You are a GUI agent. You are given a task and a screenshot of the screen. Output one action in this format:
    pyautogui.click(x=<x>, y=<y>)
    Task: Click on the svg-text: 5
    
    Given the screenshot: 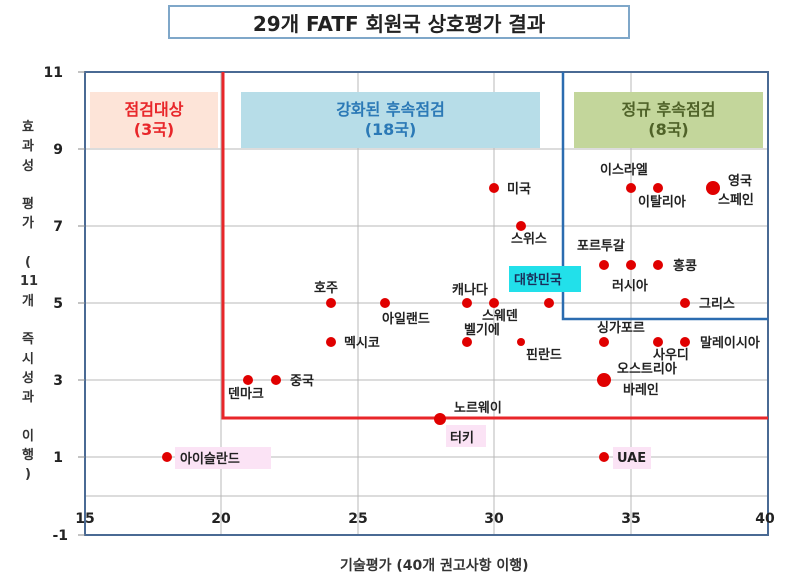 What is the action you would take?
    pyautogui.click(x=58, y=304)
    